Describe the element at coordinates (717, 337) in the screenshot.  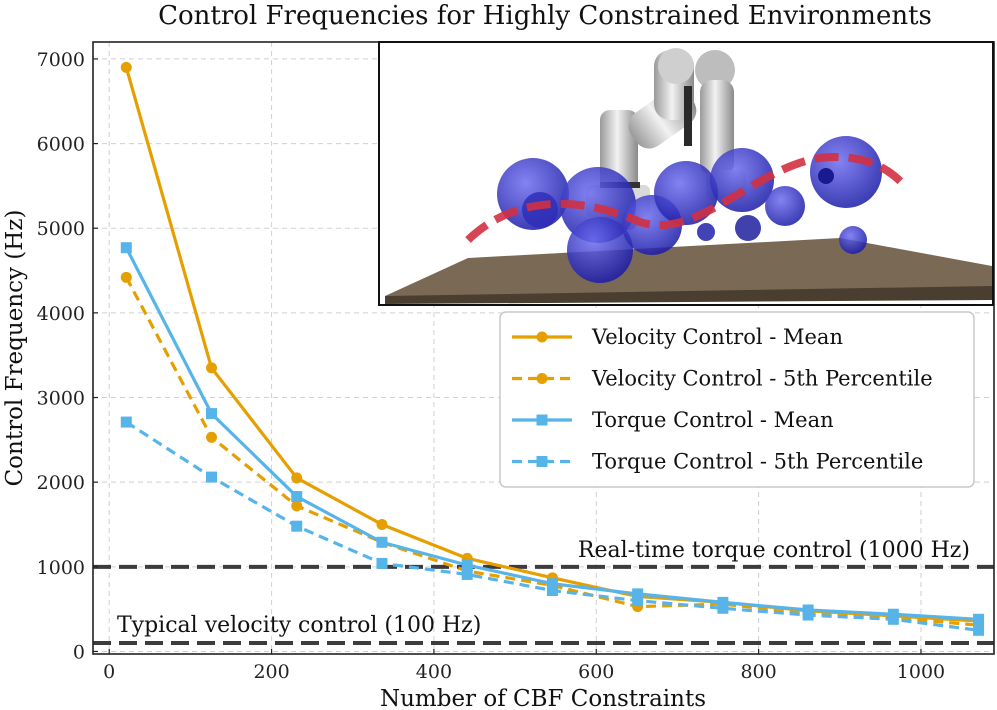
I see `legend-label-0: Velocity Control - Mean` at that location.